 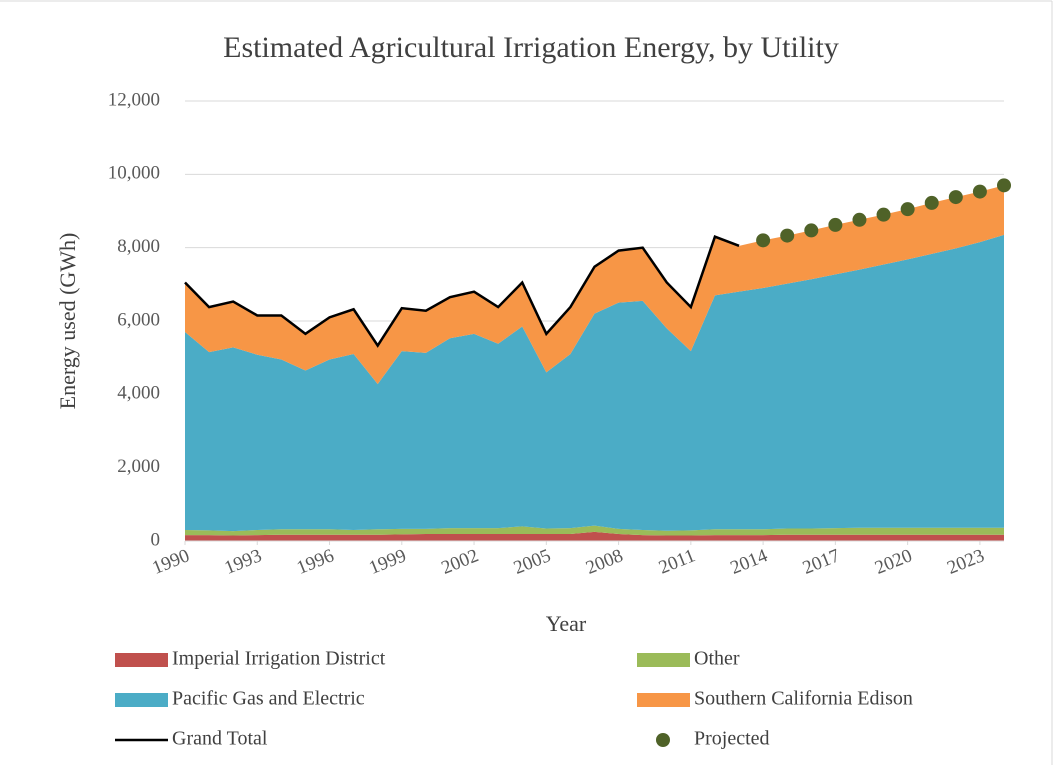 I want to click on x-tick-label: 2002, so click(x=459, y=562).